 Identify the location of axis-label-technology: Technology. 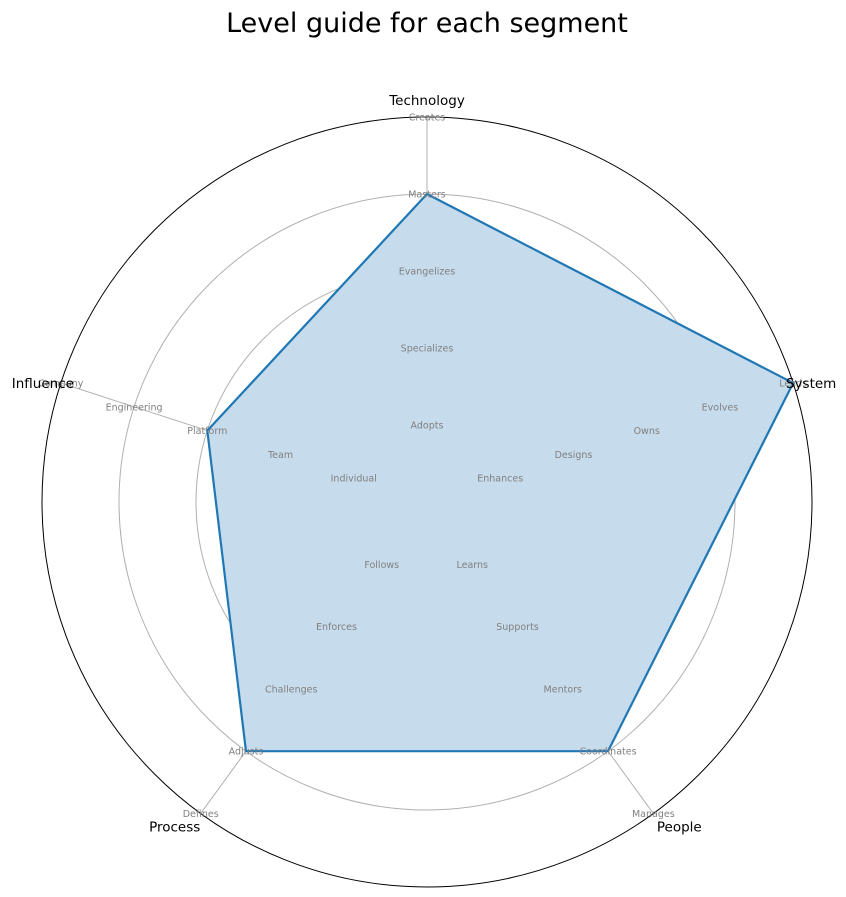
(426, 101).